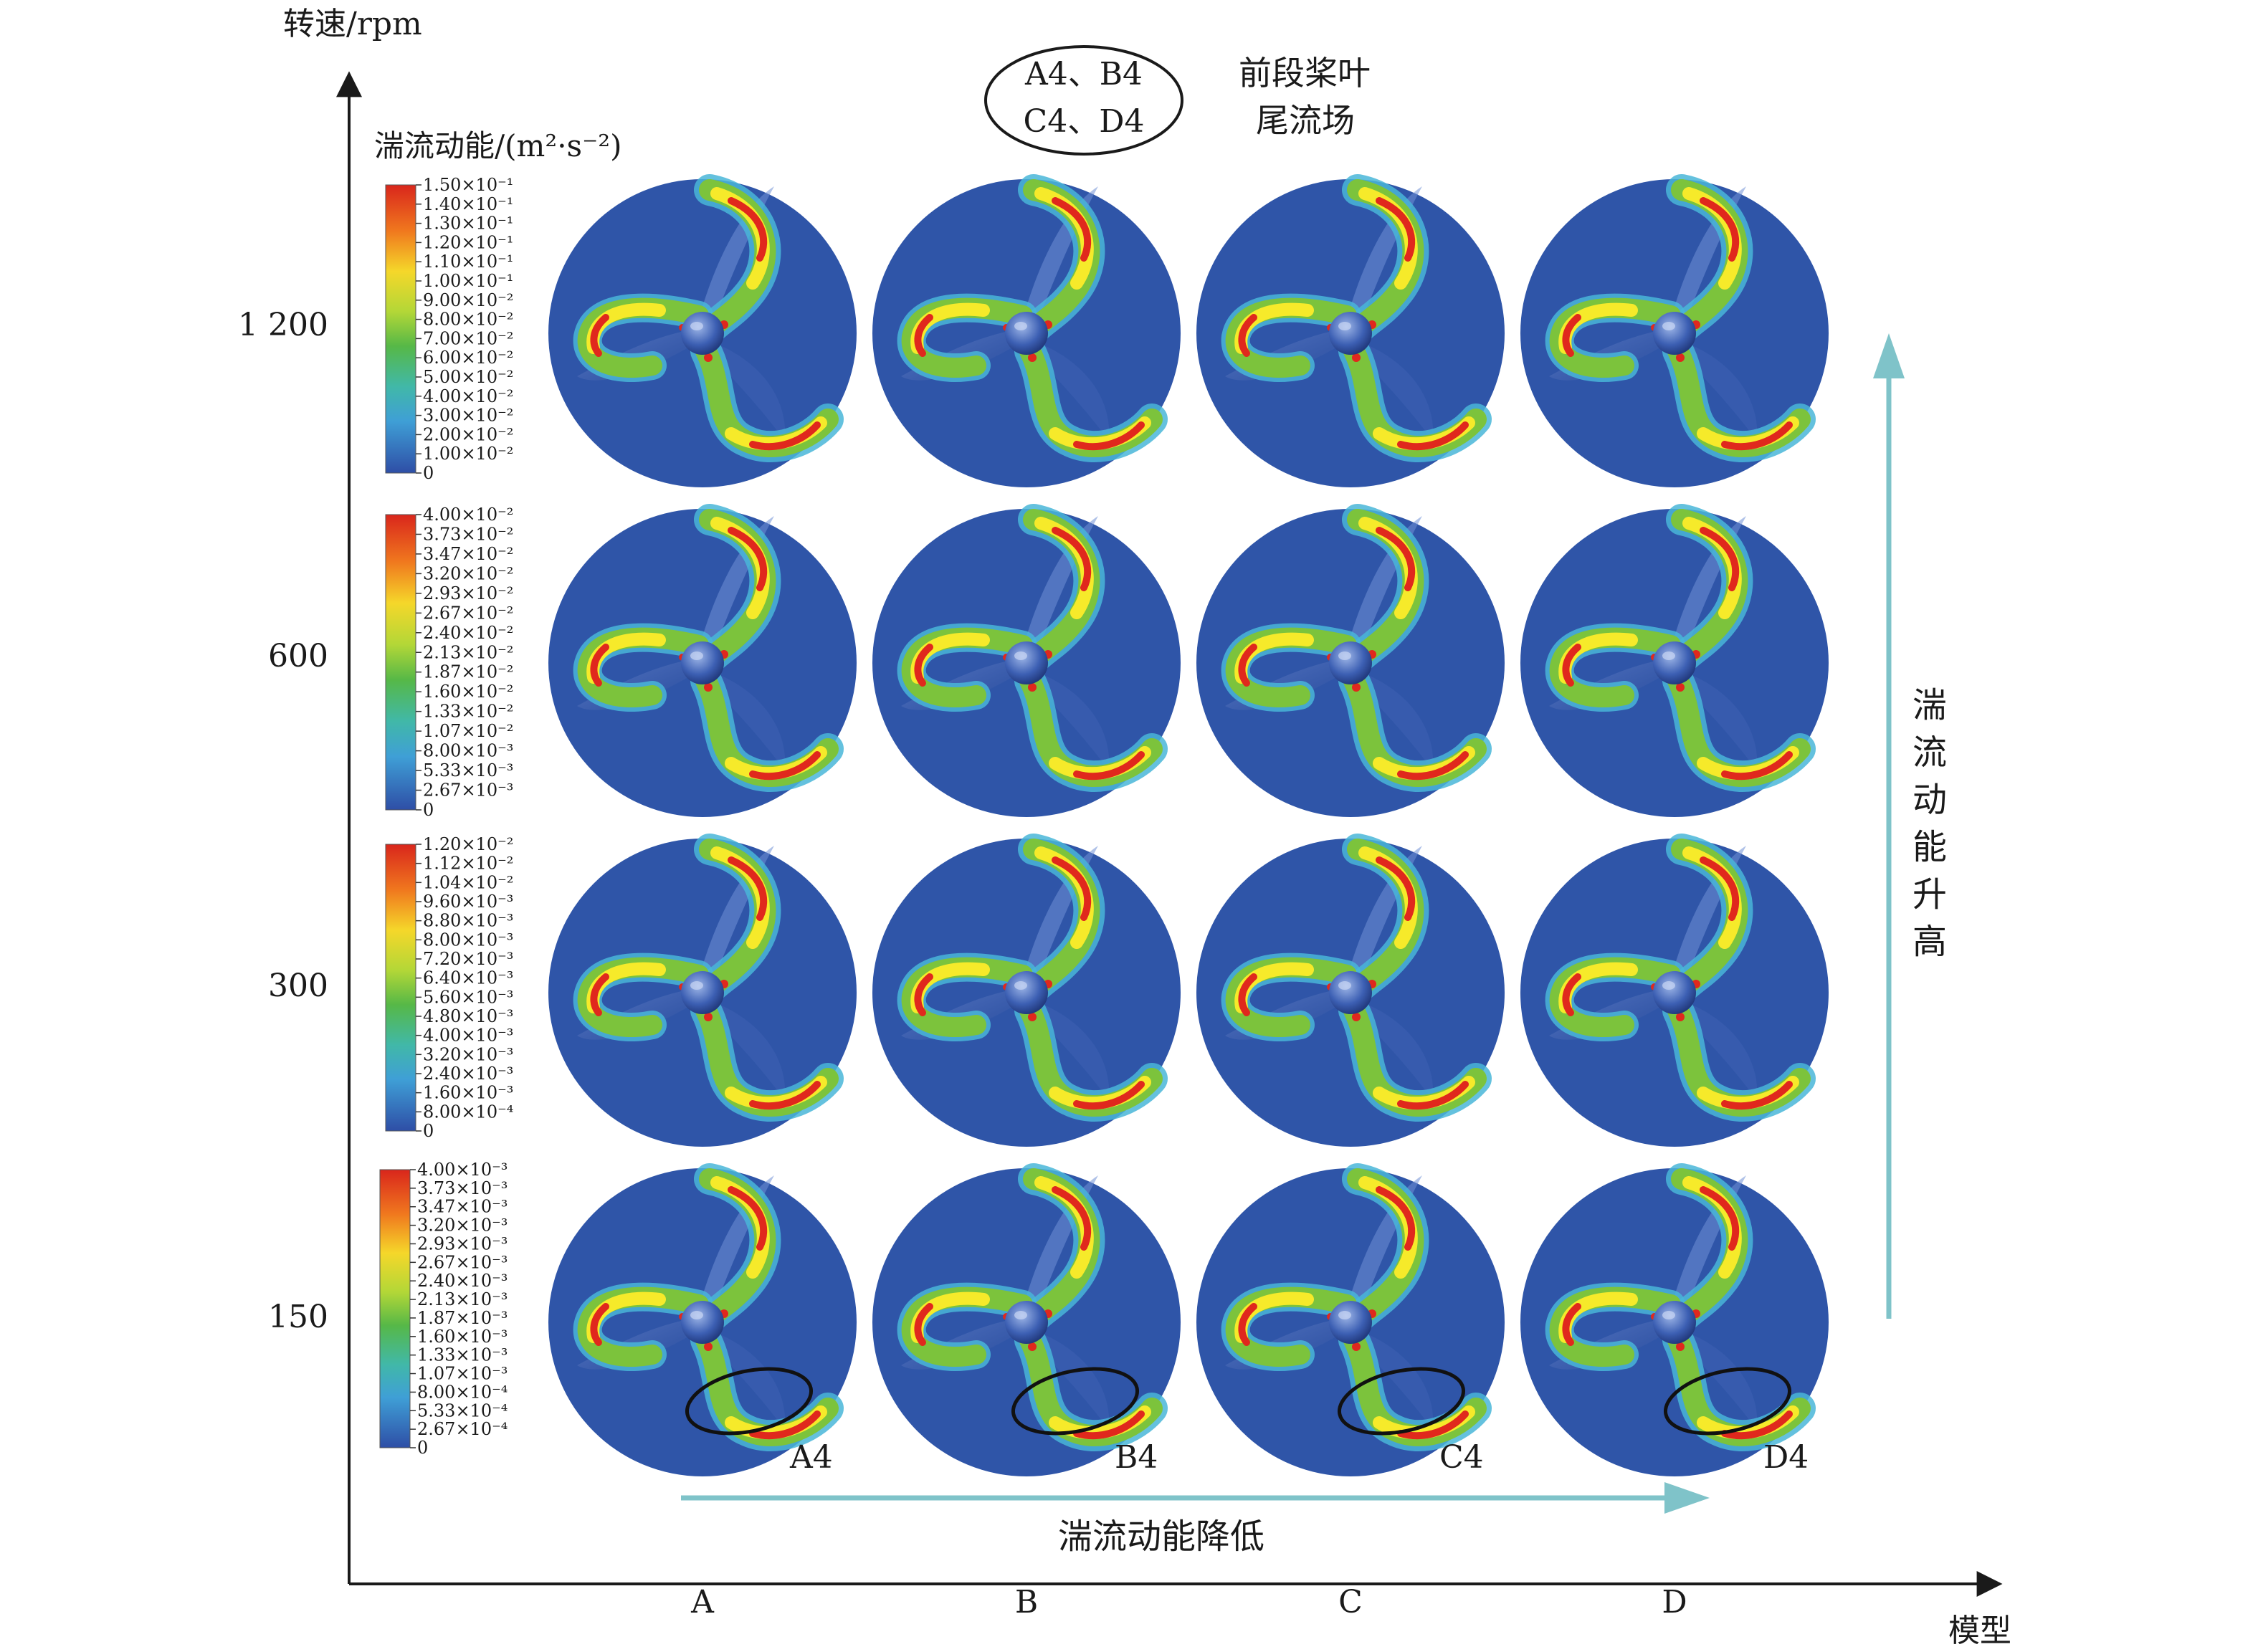 Image resolution: width=2258 pixels, height=1652 pixels. What do you see at coordinates (468, 633) in the screenshot?
I see `colorbar-tick-label: 2.40×10⁻²` at bounding box center [468, 633].